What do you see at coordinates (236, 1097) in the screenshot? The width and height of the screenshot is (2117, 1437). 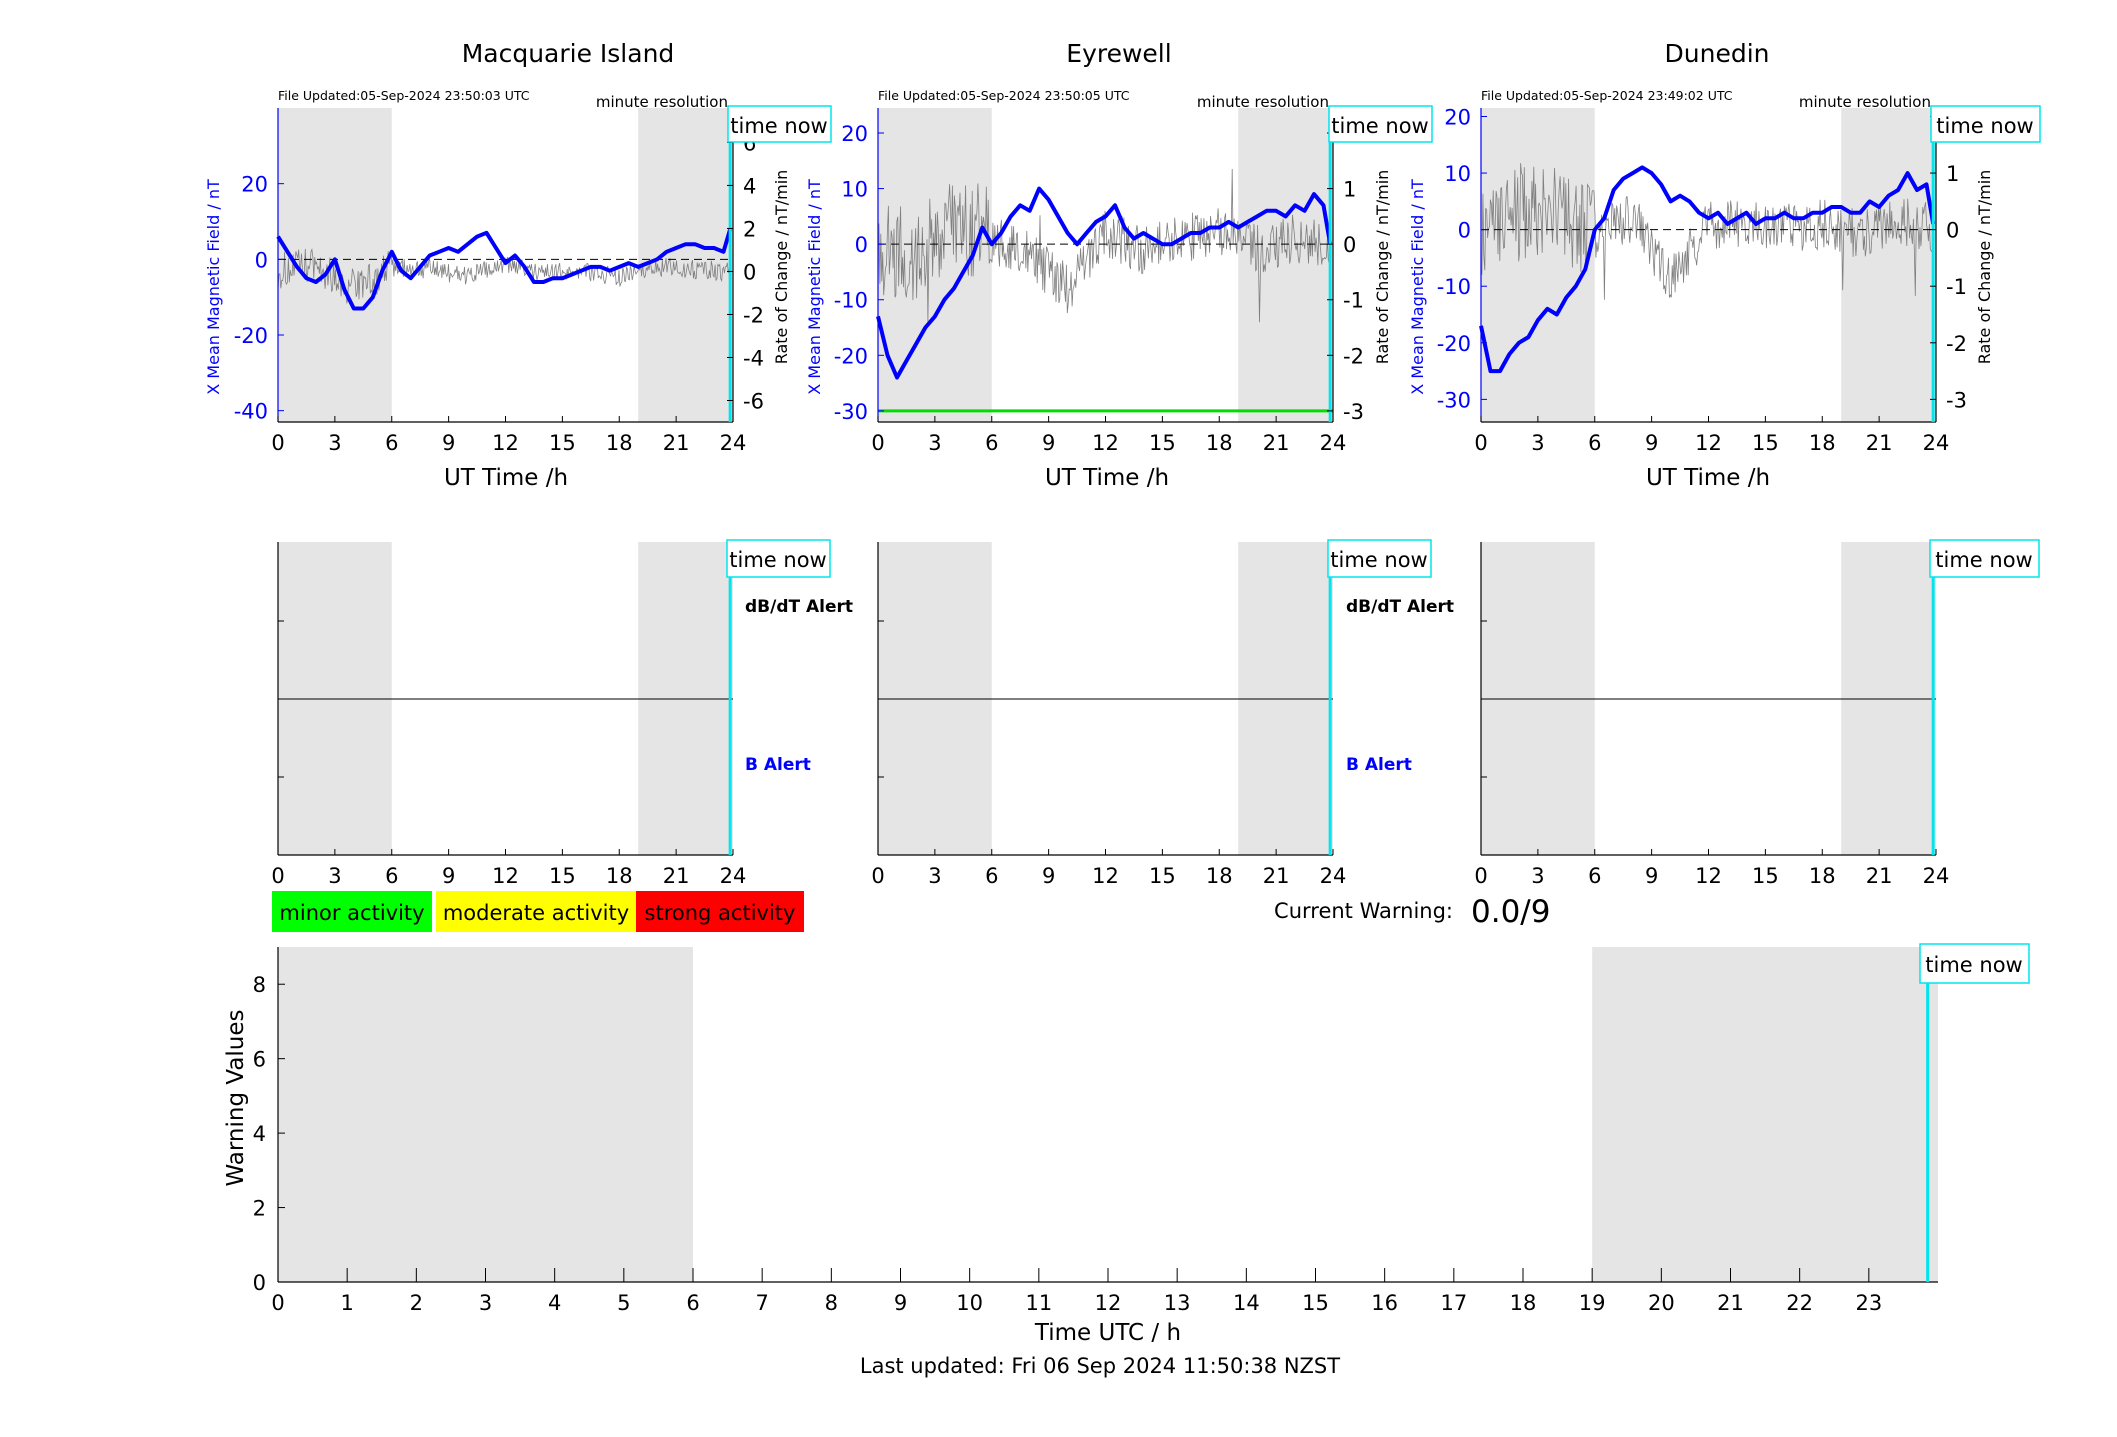 I see `warning-y-axis-label: Warning Values` at bounding box center [236, 1097].